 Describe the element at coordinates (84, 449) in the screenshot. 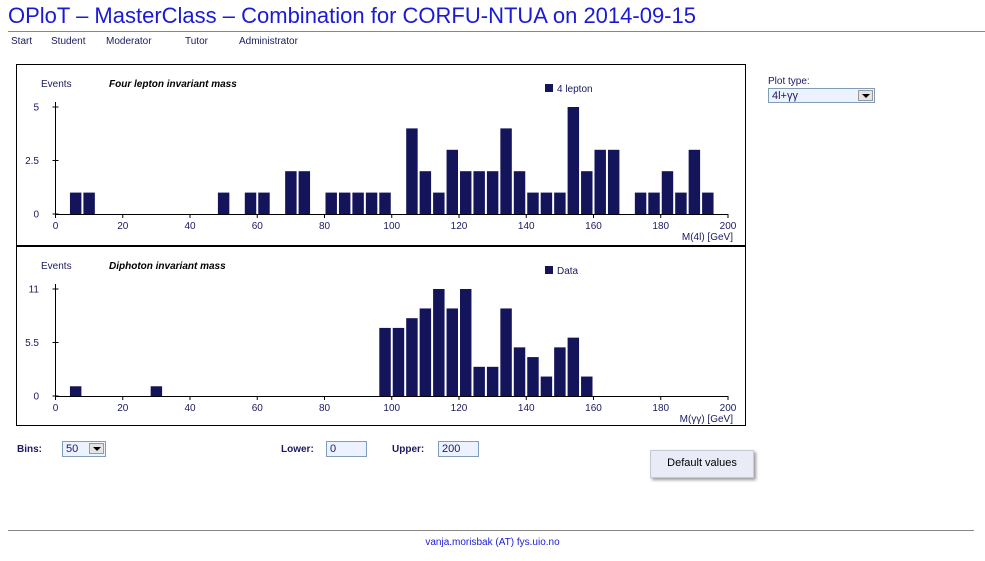

I see `bins-select: 50` at that location.